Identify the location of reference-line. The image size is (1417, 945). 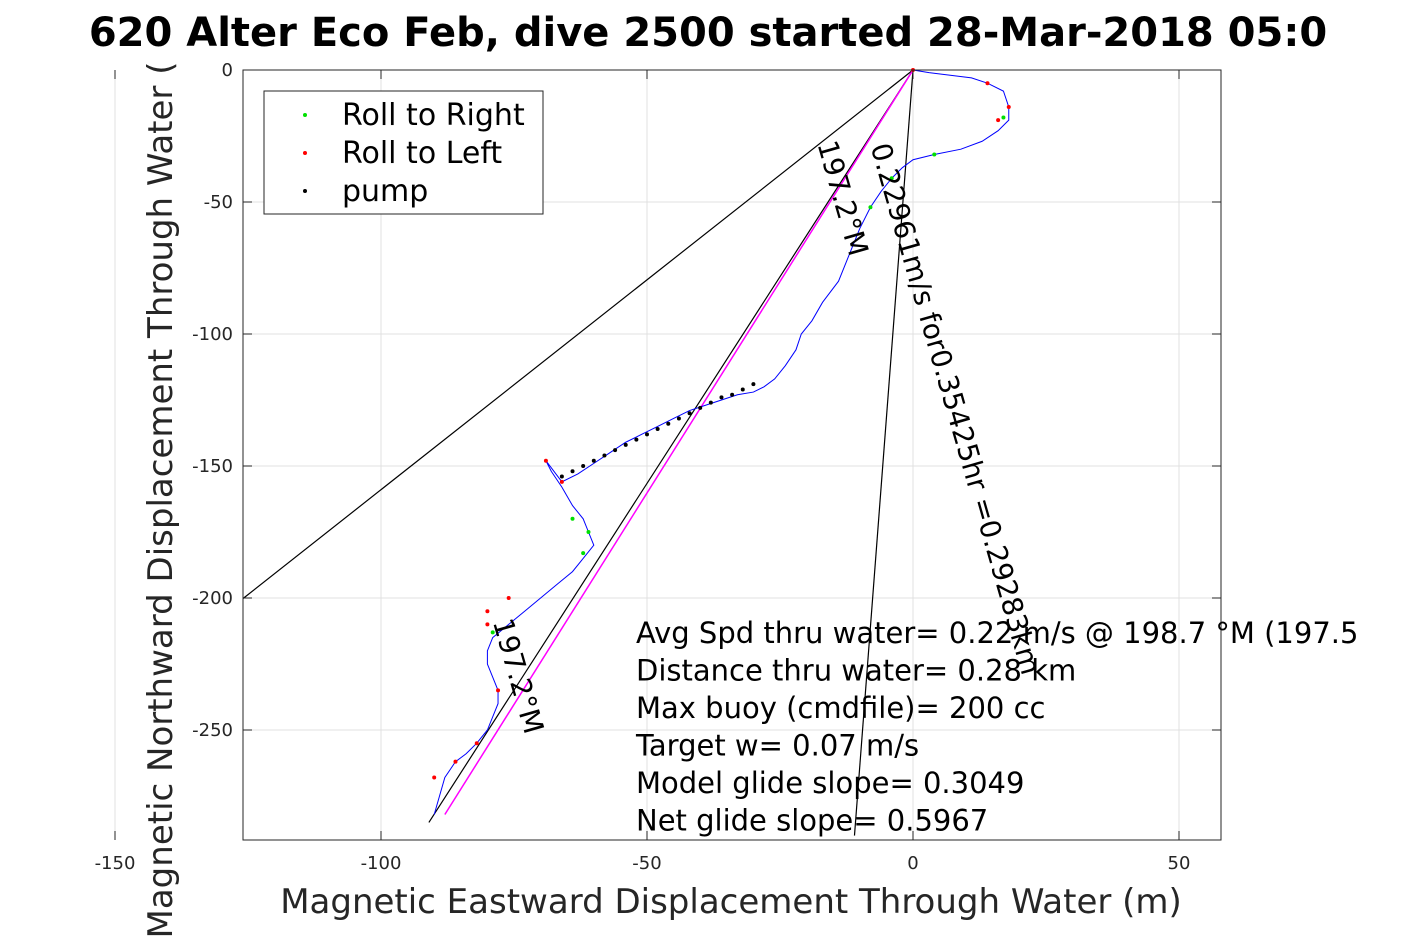
(883, 453).